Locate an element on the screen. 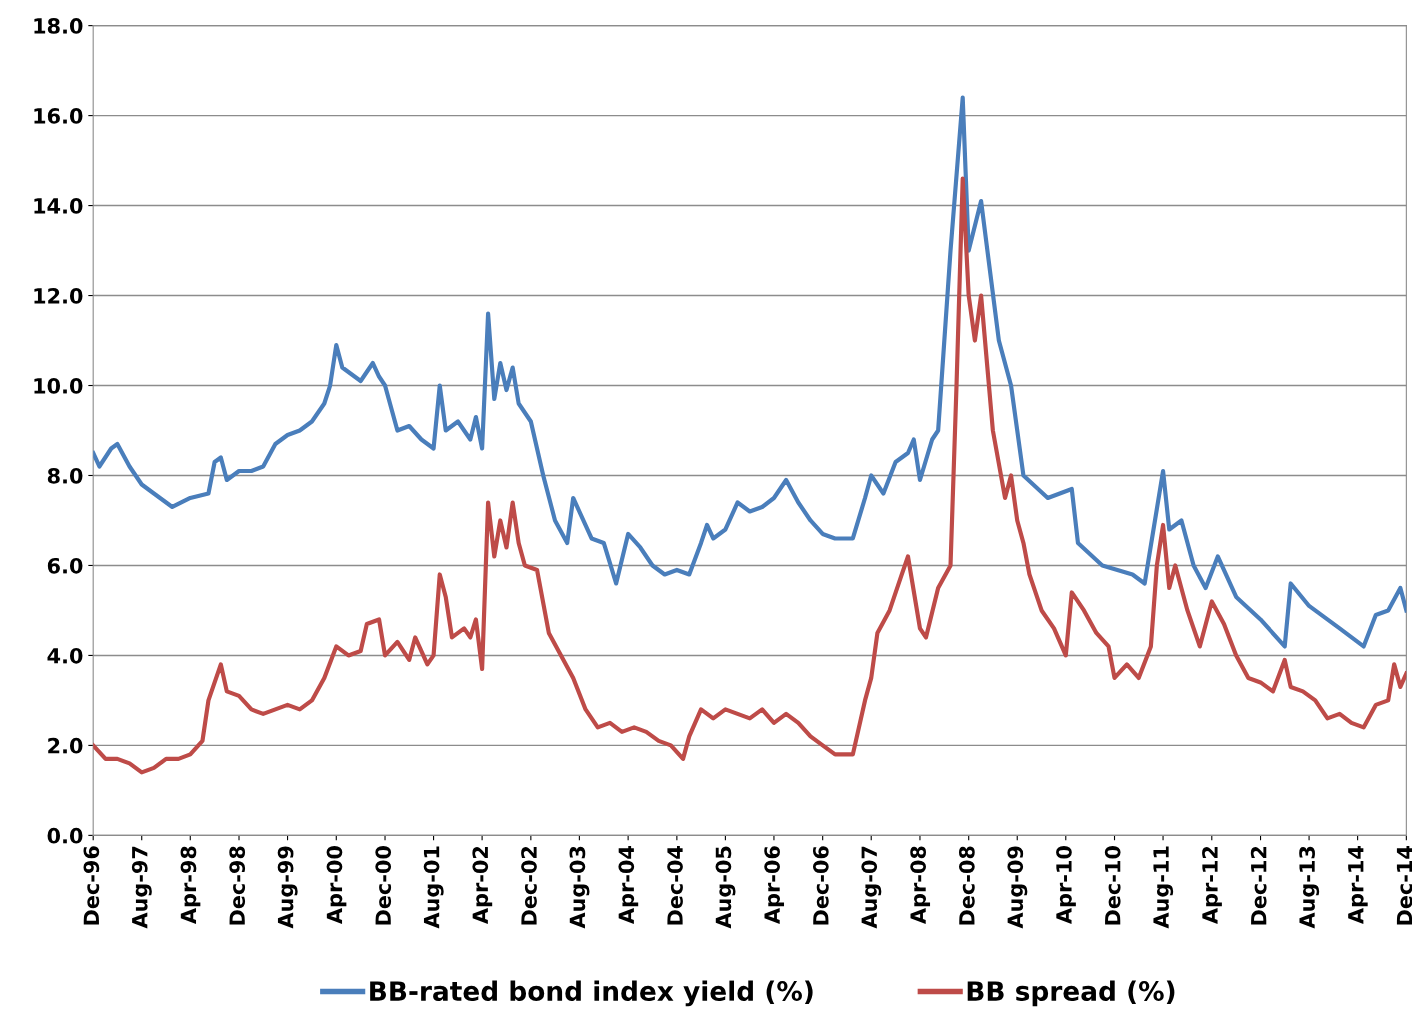  x-tick-label: Aug-01 is located at coordinates (433, 887).